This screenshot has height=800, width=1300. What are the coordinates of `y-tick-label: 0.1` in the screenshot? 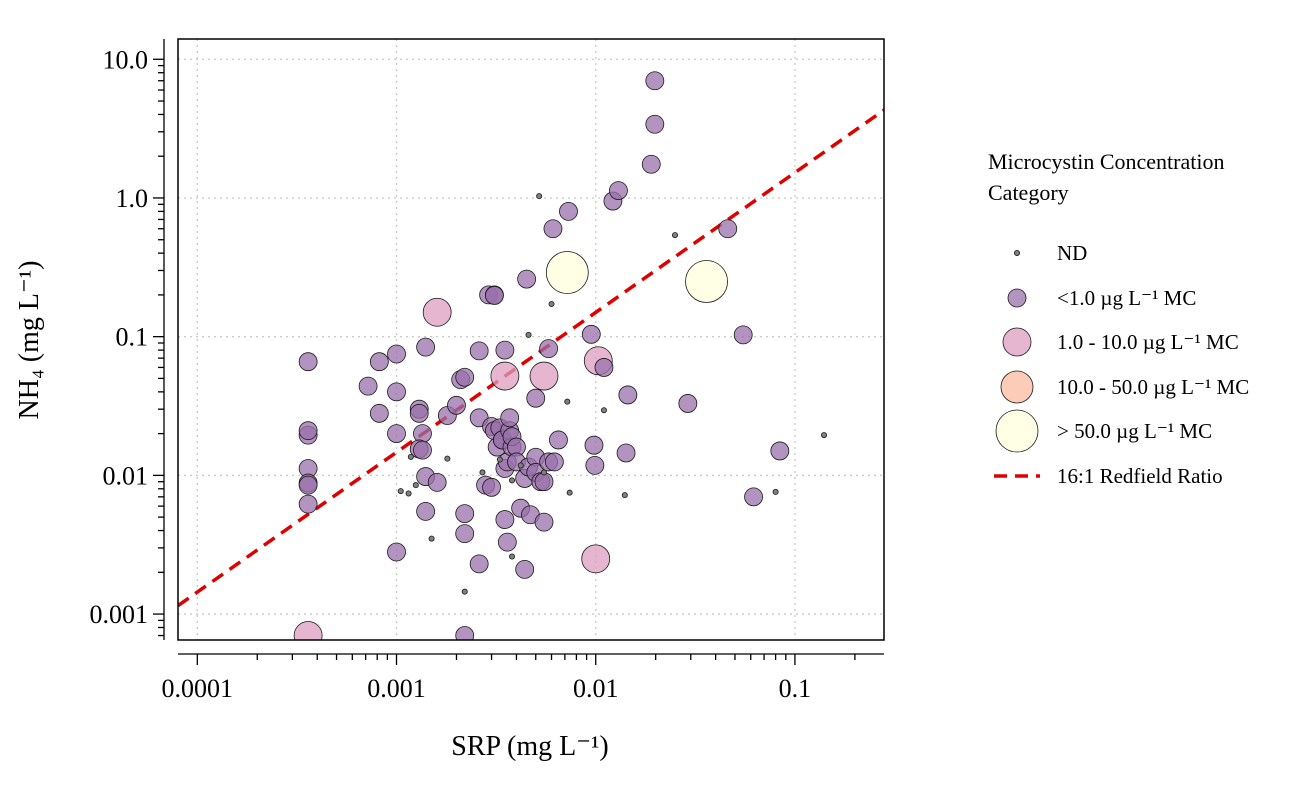 It's located at (132, 337).